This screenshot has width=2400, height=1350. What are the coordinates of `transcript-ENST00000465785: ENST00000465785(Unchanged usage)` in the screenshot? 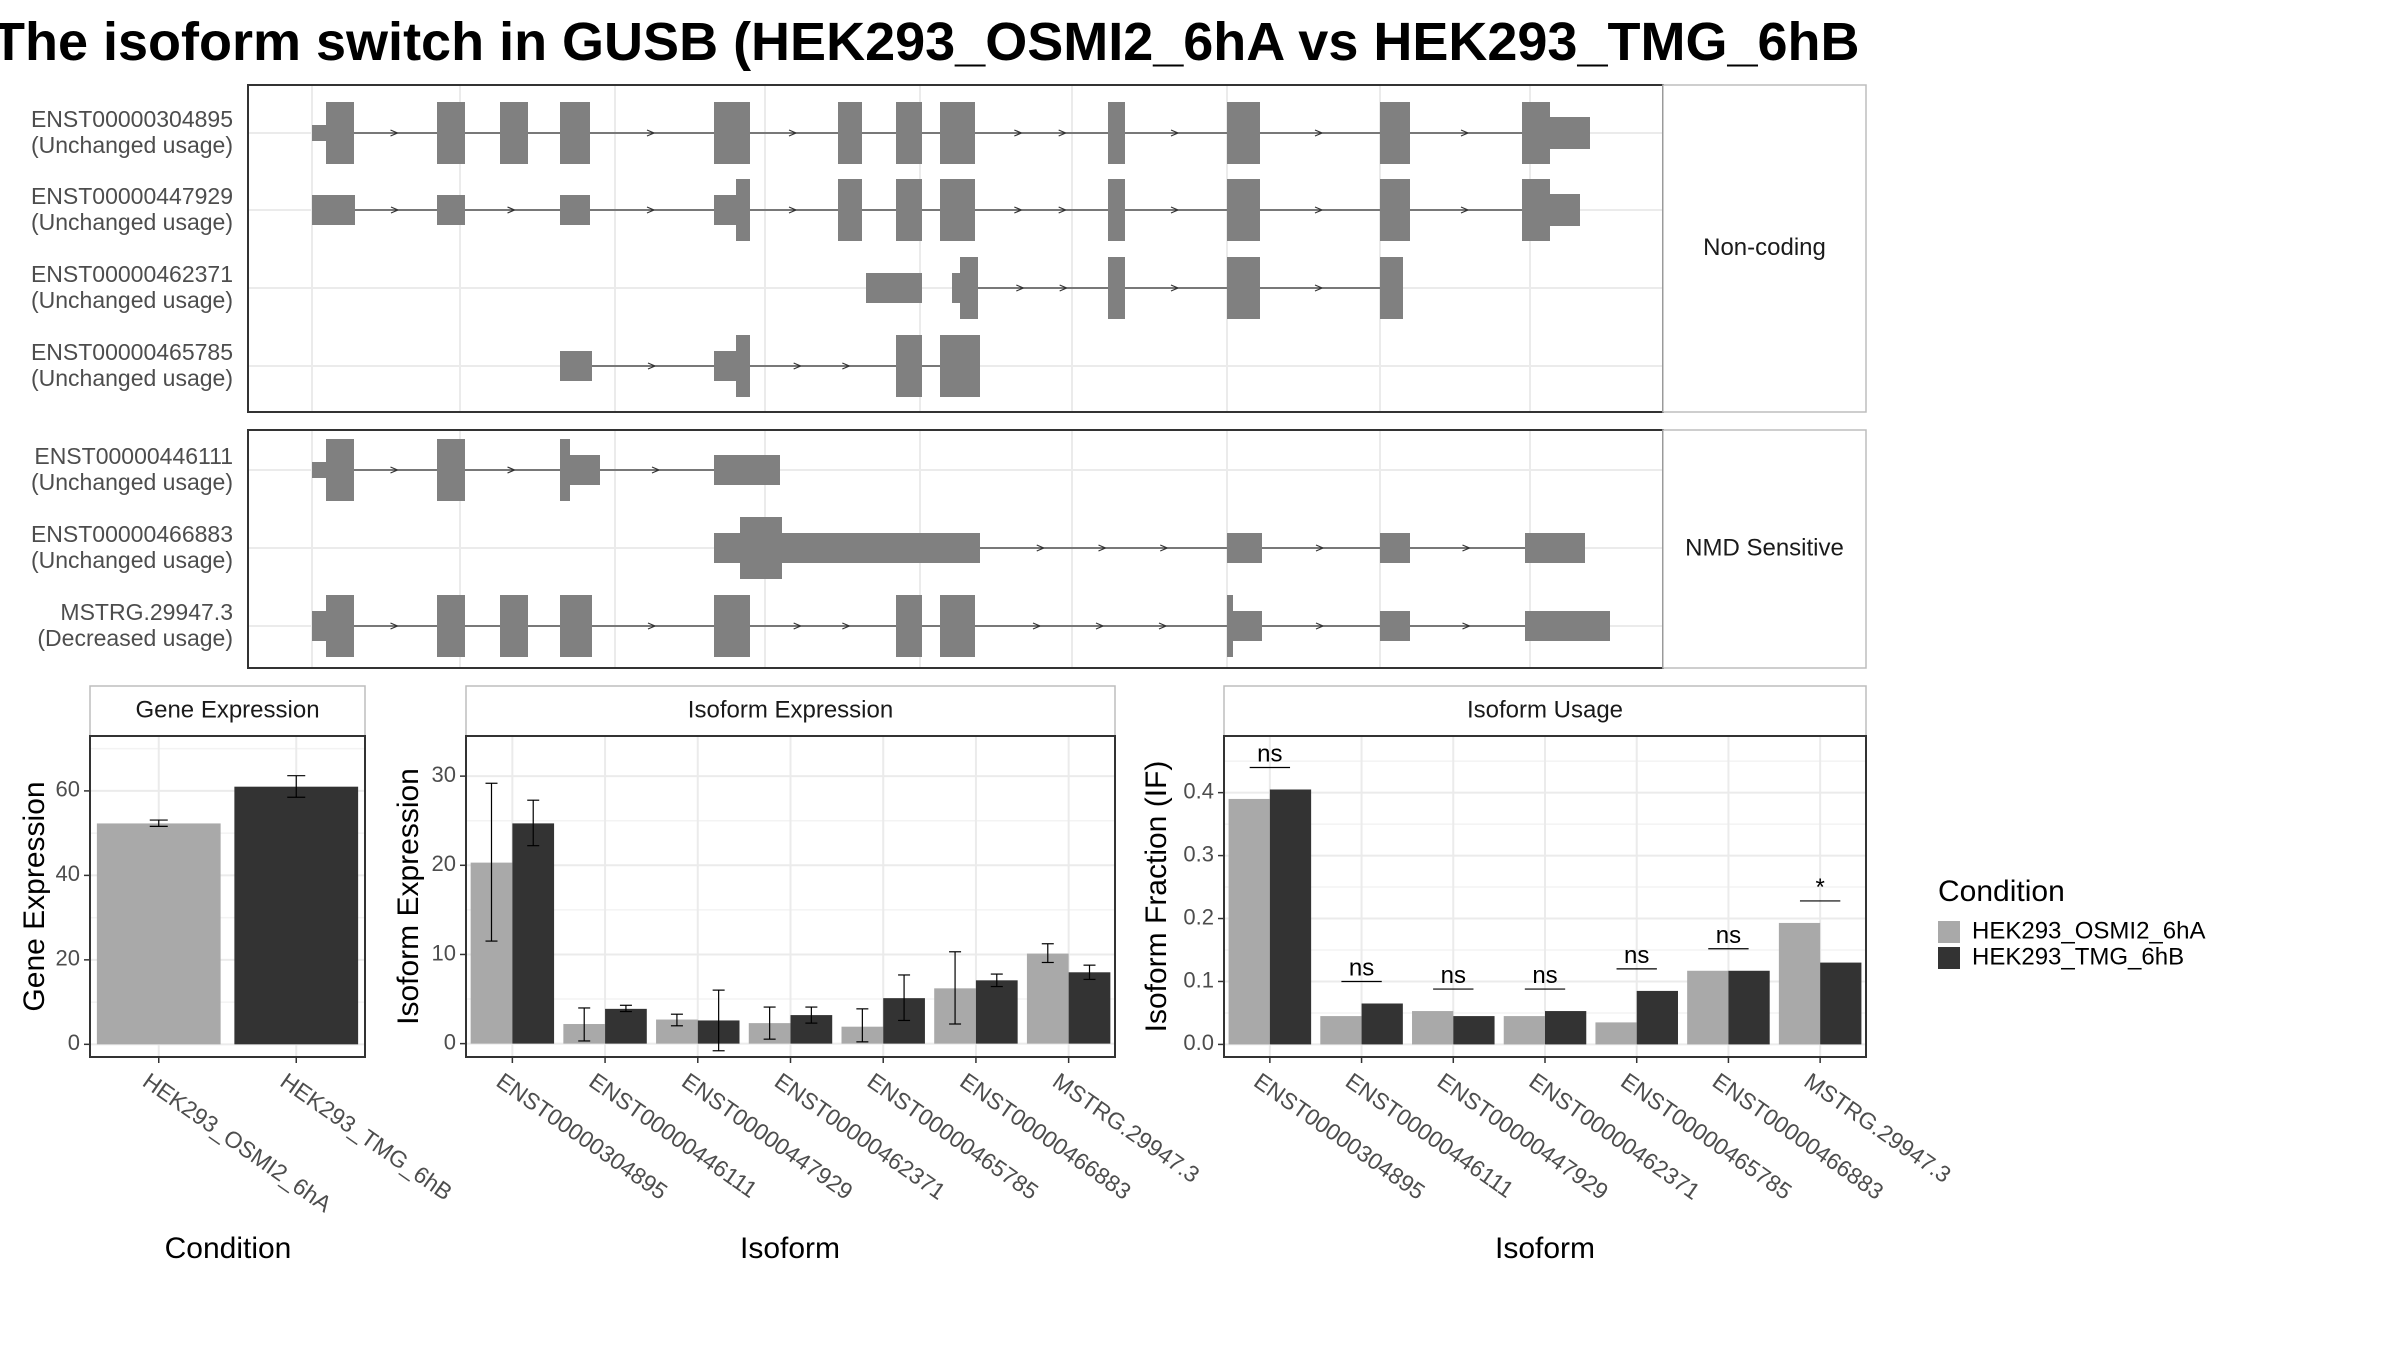 It's located at (505, 366).